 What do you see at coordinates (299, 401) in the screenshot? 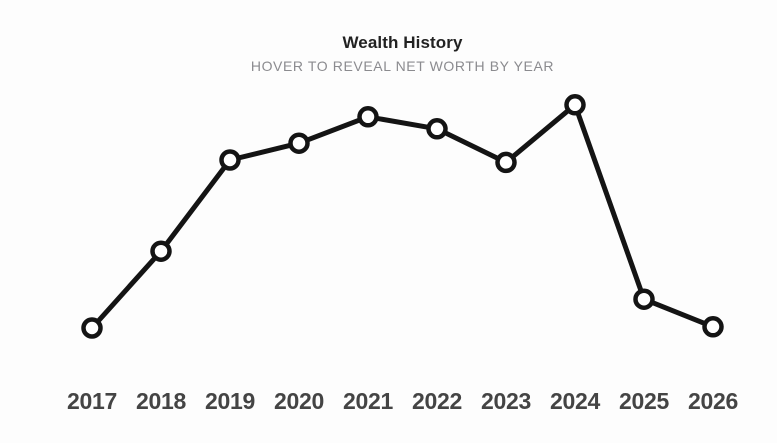
I see `x-axis-label-2020: 2020` at bounding box center [299, 401].